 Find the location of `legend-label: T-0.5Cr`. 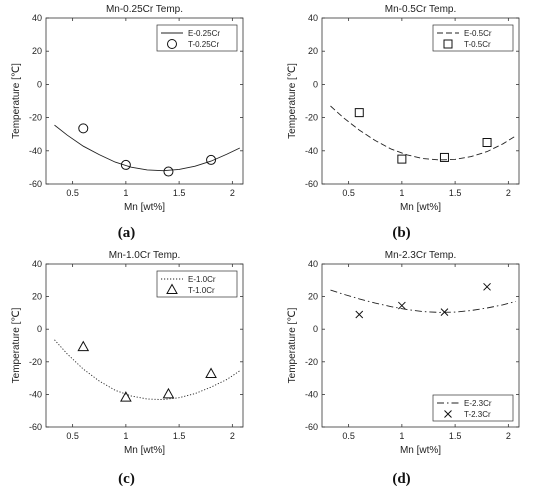

legend-label: T-0.5Cr is located at coordinates (477, 44).